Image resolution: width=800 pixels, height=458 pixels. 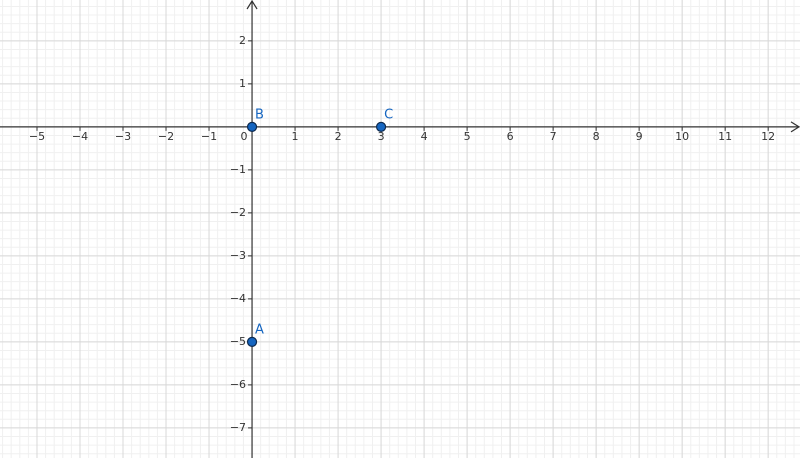 What do you see at coordinates (242, 83) in the screenshot?
I see `y-tick-label: 1` at bounding box center [242, 83].